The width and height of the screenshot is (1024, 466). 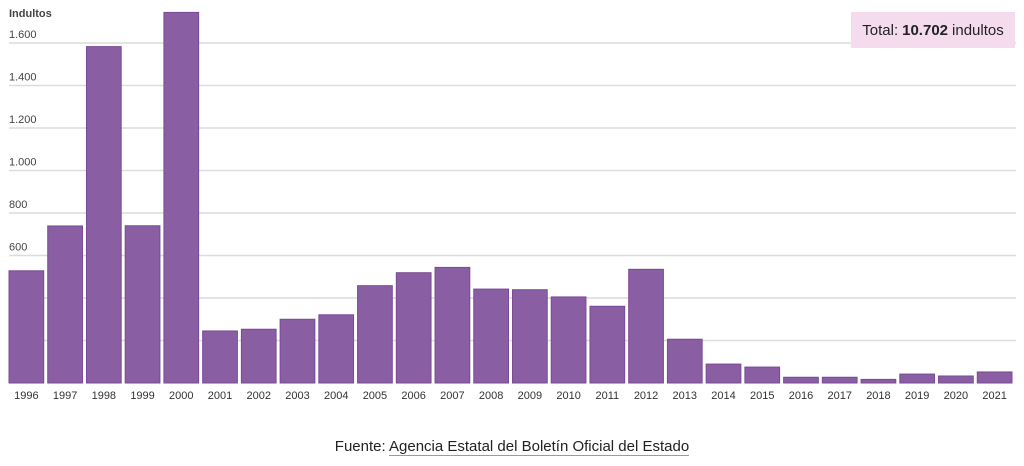 What do you see at coordinates (18, 248) in the screenshot?
I see `y-tick-label: 600` at bounding box center [18, 248].